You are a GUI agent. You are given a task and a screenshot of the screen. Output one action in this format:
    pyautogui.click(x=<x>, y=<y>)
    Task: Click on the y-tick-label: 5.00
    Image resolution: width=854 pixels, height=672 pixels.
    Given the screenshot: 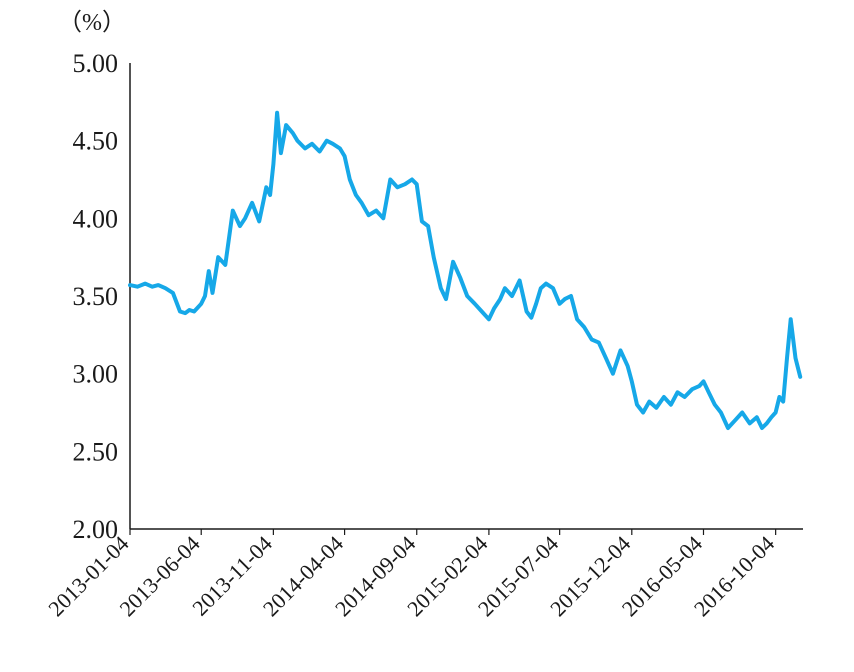 What is the action you would take?
    pyautogui.click(x=96, y=63)
    